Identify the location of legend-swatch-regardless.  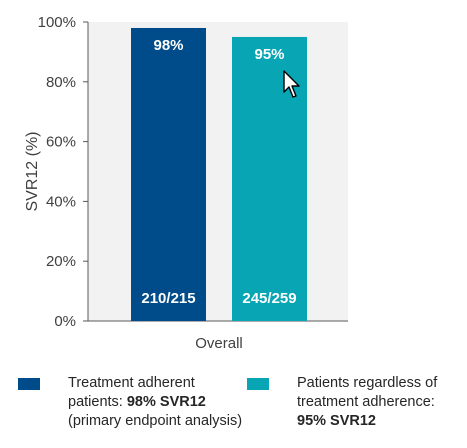
(258, 384).